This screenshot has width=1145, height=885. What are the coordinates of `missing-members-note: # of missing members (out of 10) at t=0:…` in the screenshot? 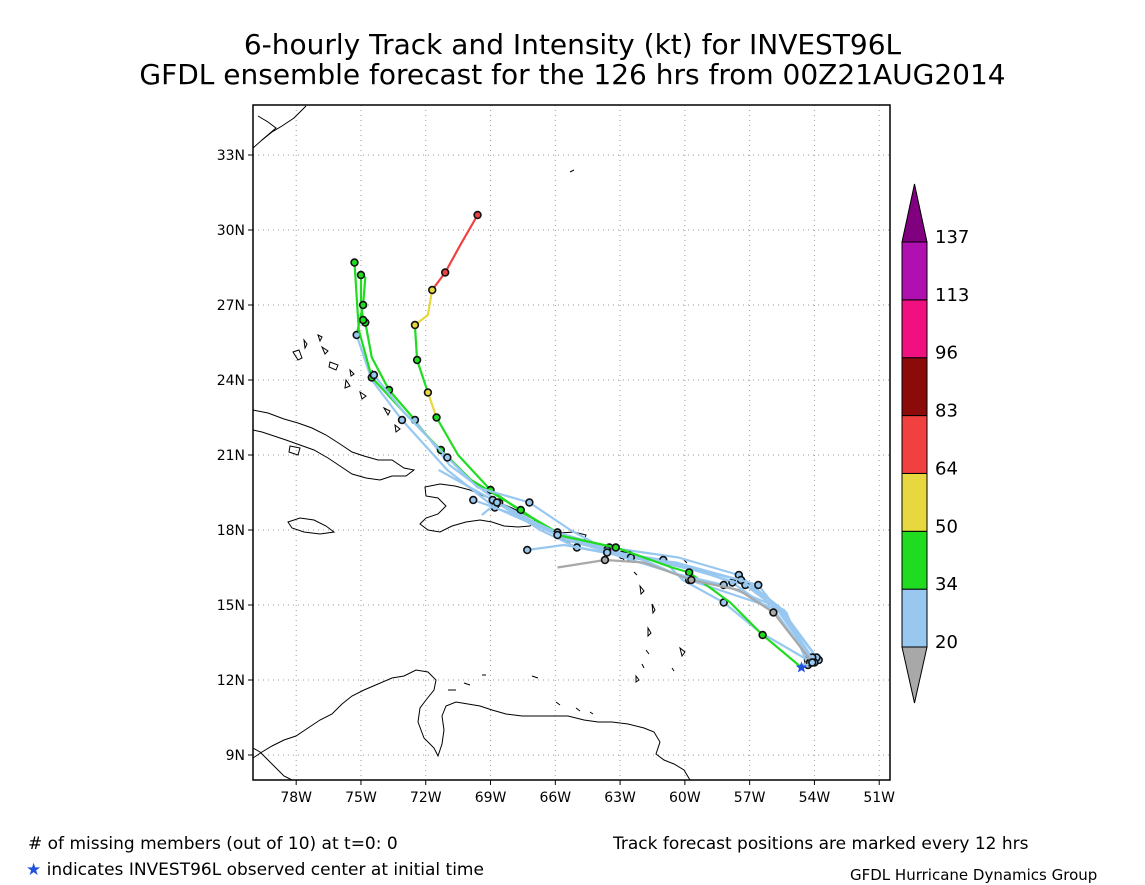 It's located at (213, 844).